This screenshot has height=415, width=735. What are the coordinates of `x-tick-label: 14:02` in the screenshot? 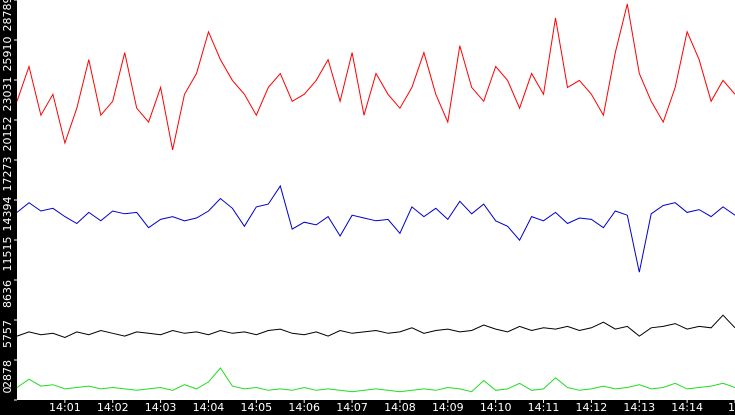 It's located at (113, 407).